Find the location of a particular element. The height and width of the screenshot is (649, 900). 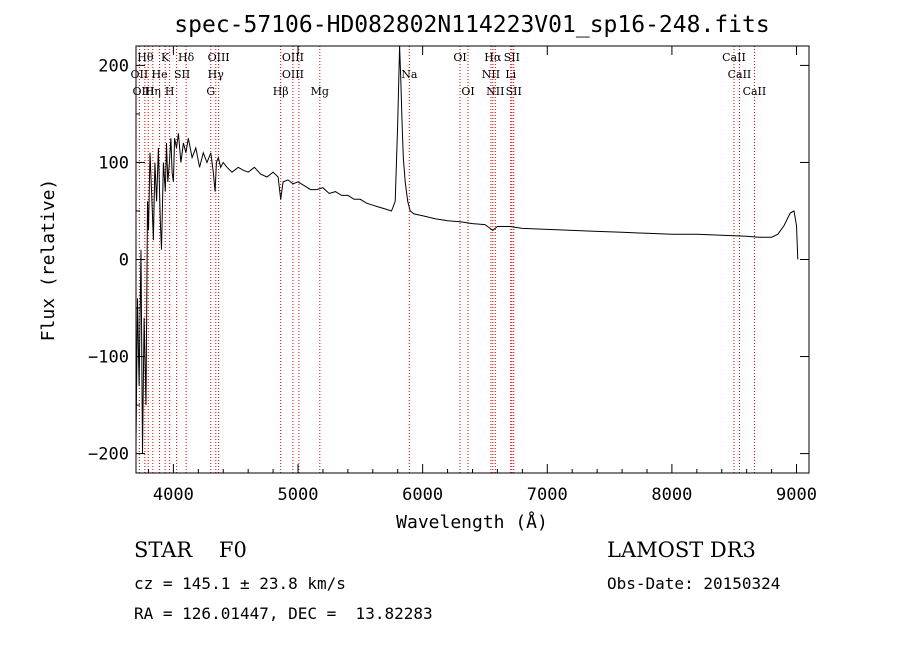

x-axis-label: Wavelength (Å) is located at coordinates (472, 522).